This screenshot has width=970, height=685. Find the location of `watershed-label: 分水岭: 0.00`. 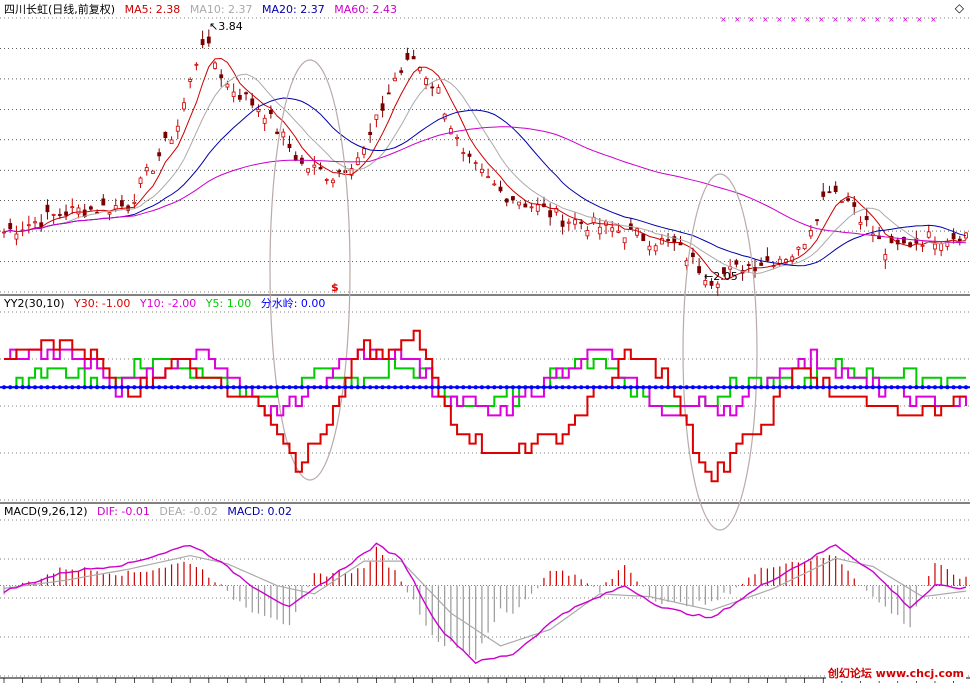

watershed-label: 分水岭: 0.00 is located at coordinates (293, 303).